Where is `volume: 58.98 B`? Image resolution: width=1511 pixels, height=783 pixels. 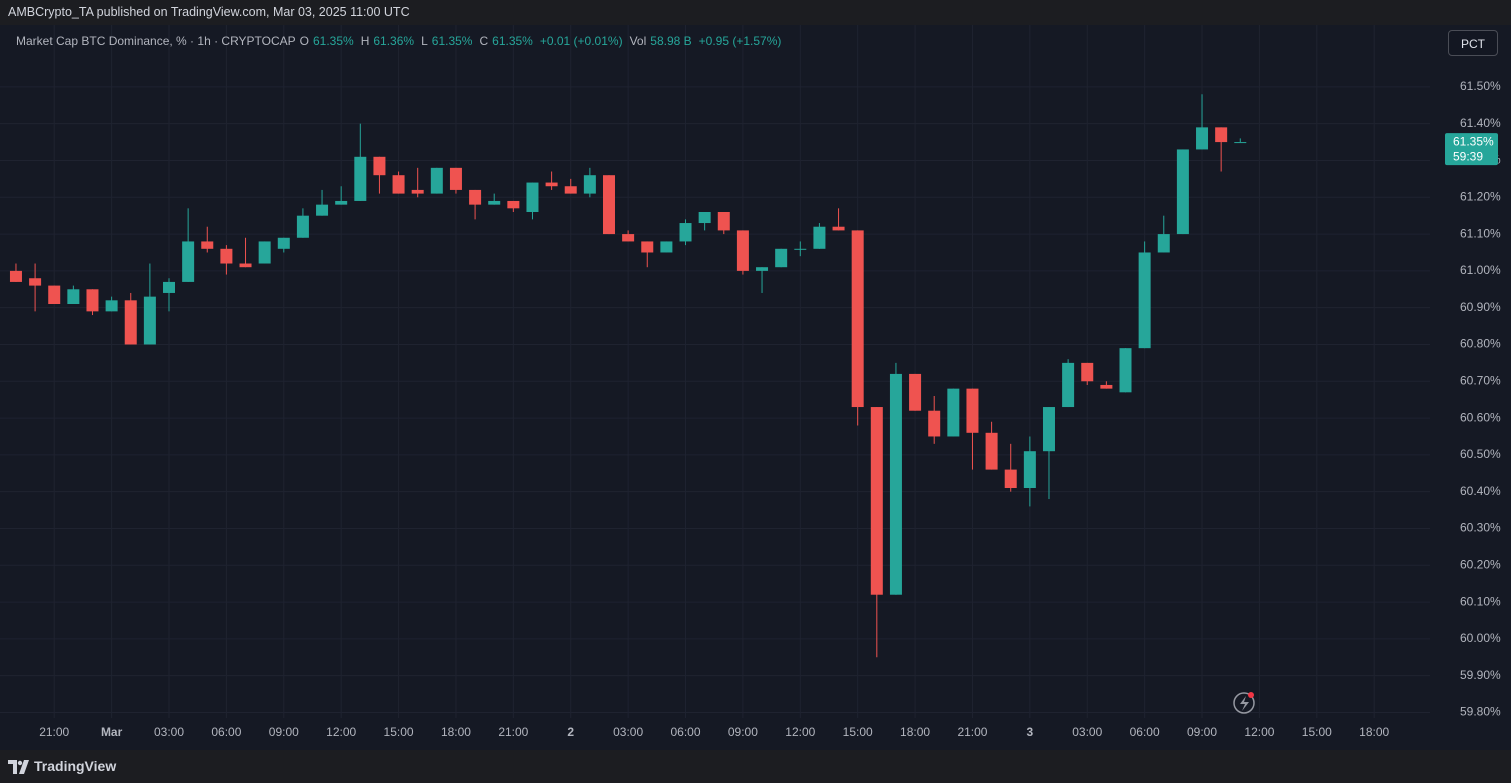
volume: 58.98 B is located at coordinates (671, 41).